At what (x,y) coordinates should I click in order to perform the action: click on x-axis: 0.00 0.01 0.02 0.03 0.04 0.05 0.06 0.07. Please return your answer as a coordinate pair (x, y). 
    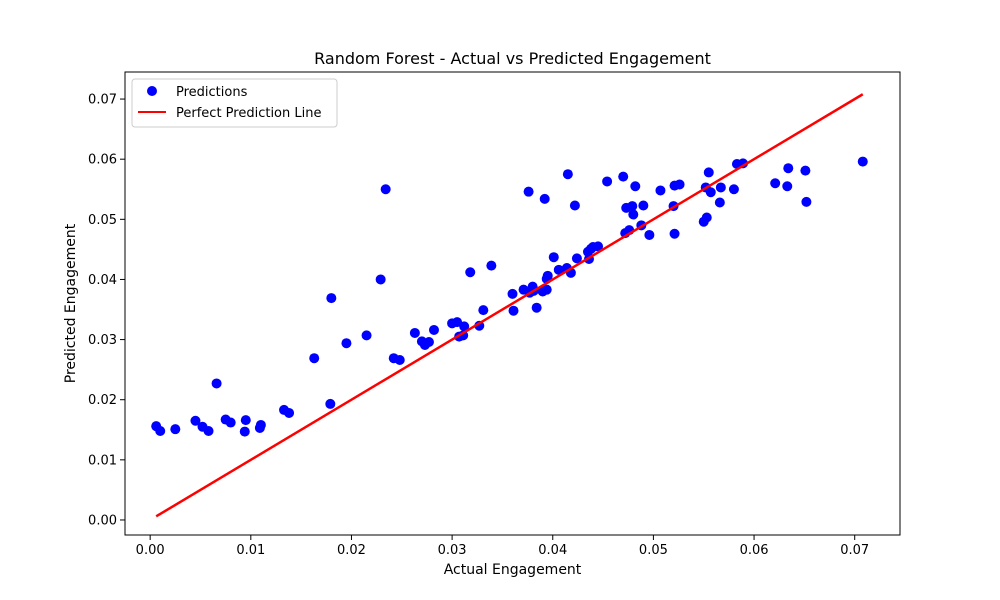
    Looking at the image, I should click on (502, 546).